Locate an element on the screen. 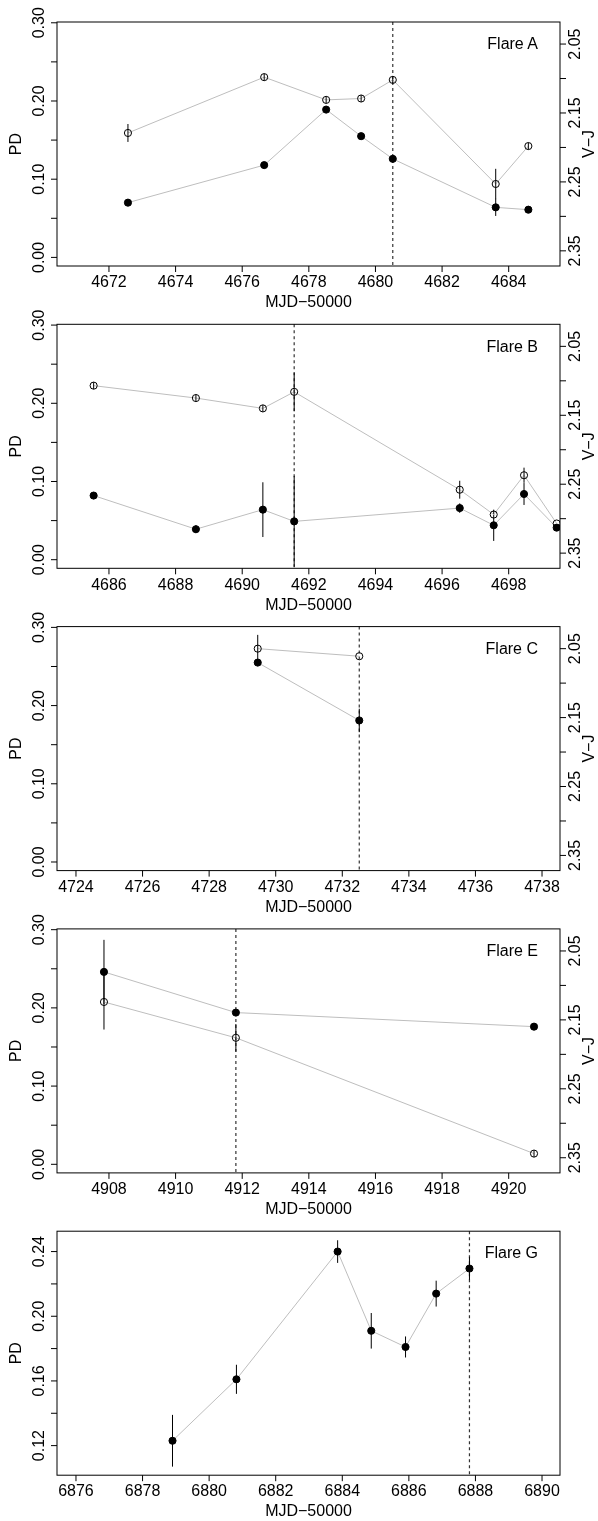 Image resolution: width=598 pixels, height=1521 pixels. annotation: Flare G is located at coordinates (511, 1253).